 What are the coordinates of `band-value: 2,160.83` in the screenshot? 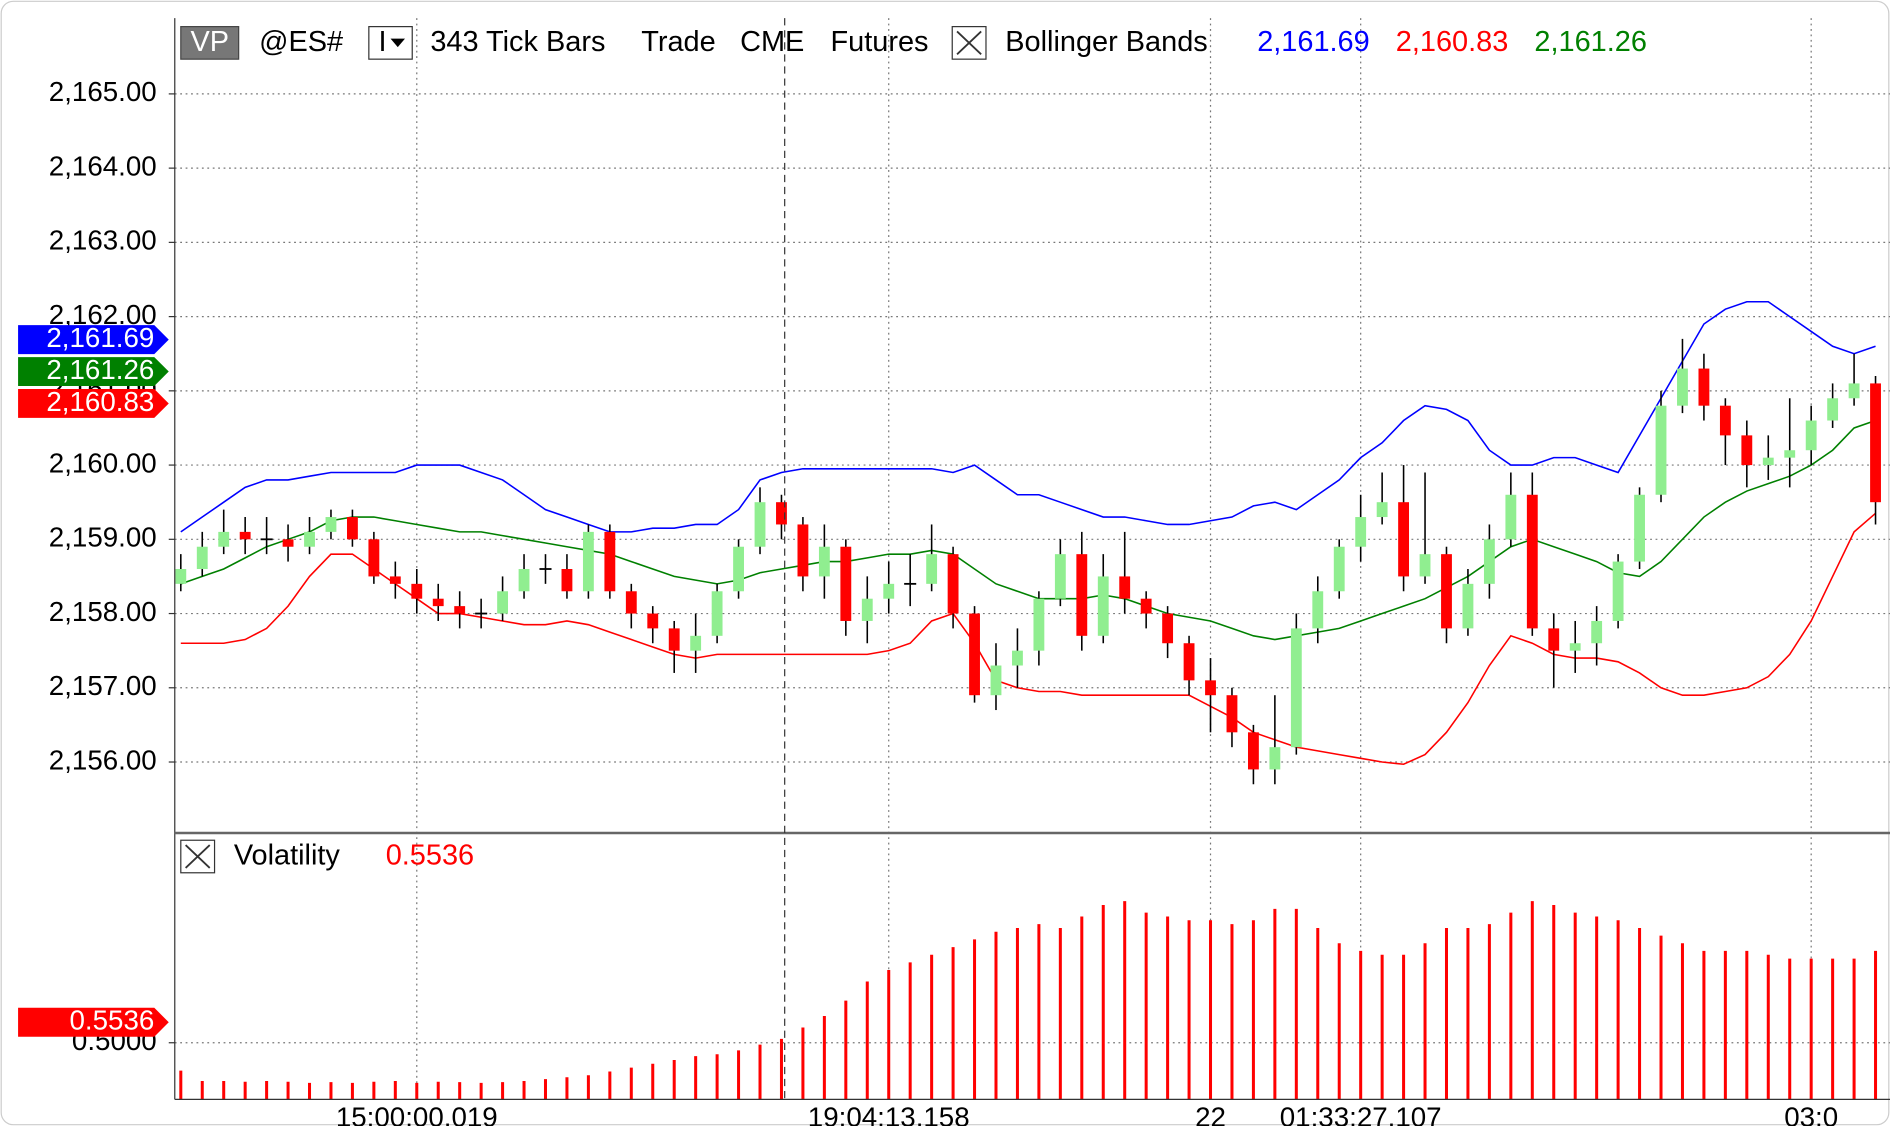 It's located at (1452, 42).